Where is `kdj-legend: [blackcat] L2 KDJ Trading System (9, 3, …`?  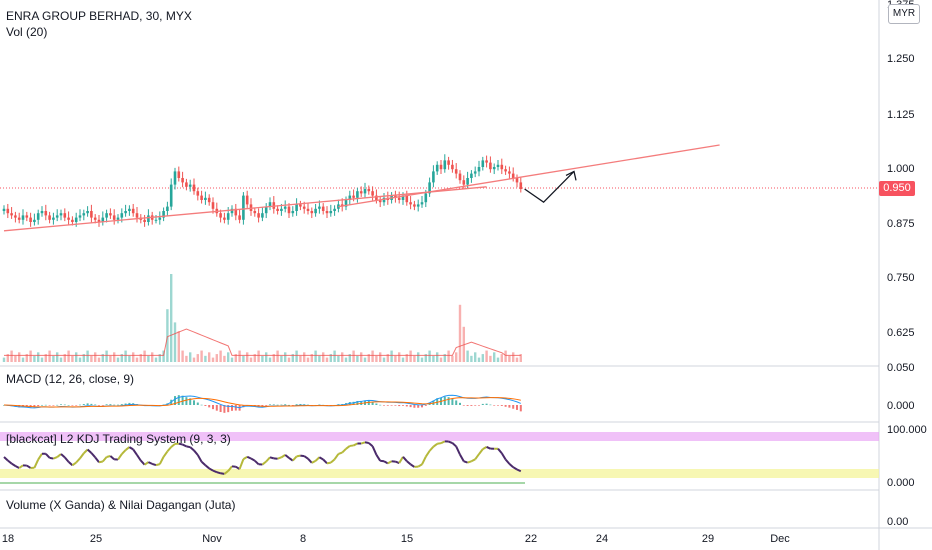
kdj-legend: [blackcat] L2 KDJ Trading System (9, 3, … is located at coordinates (118, 439).